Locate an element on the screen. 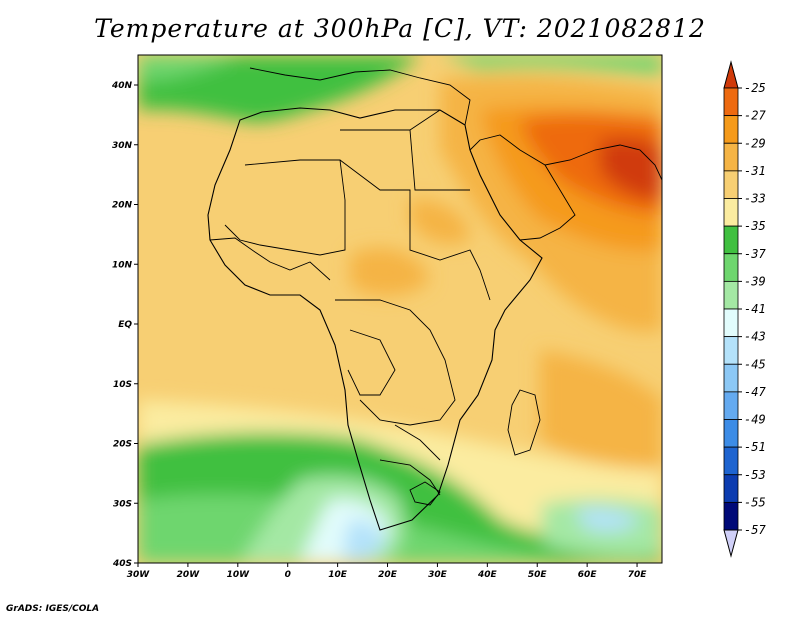  colorbar-label: -31 is located at coordinates (755, 171).